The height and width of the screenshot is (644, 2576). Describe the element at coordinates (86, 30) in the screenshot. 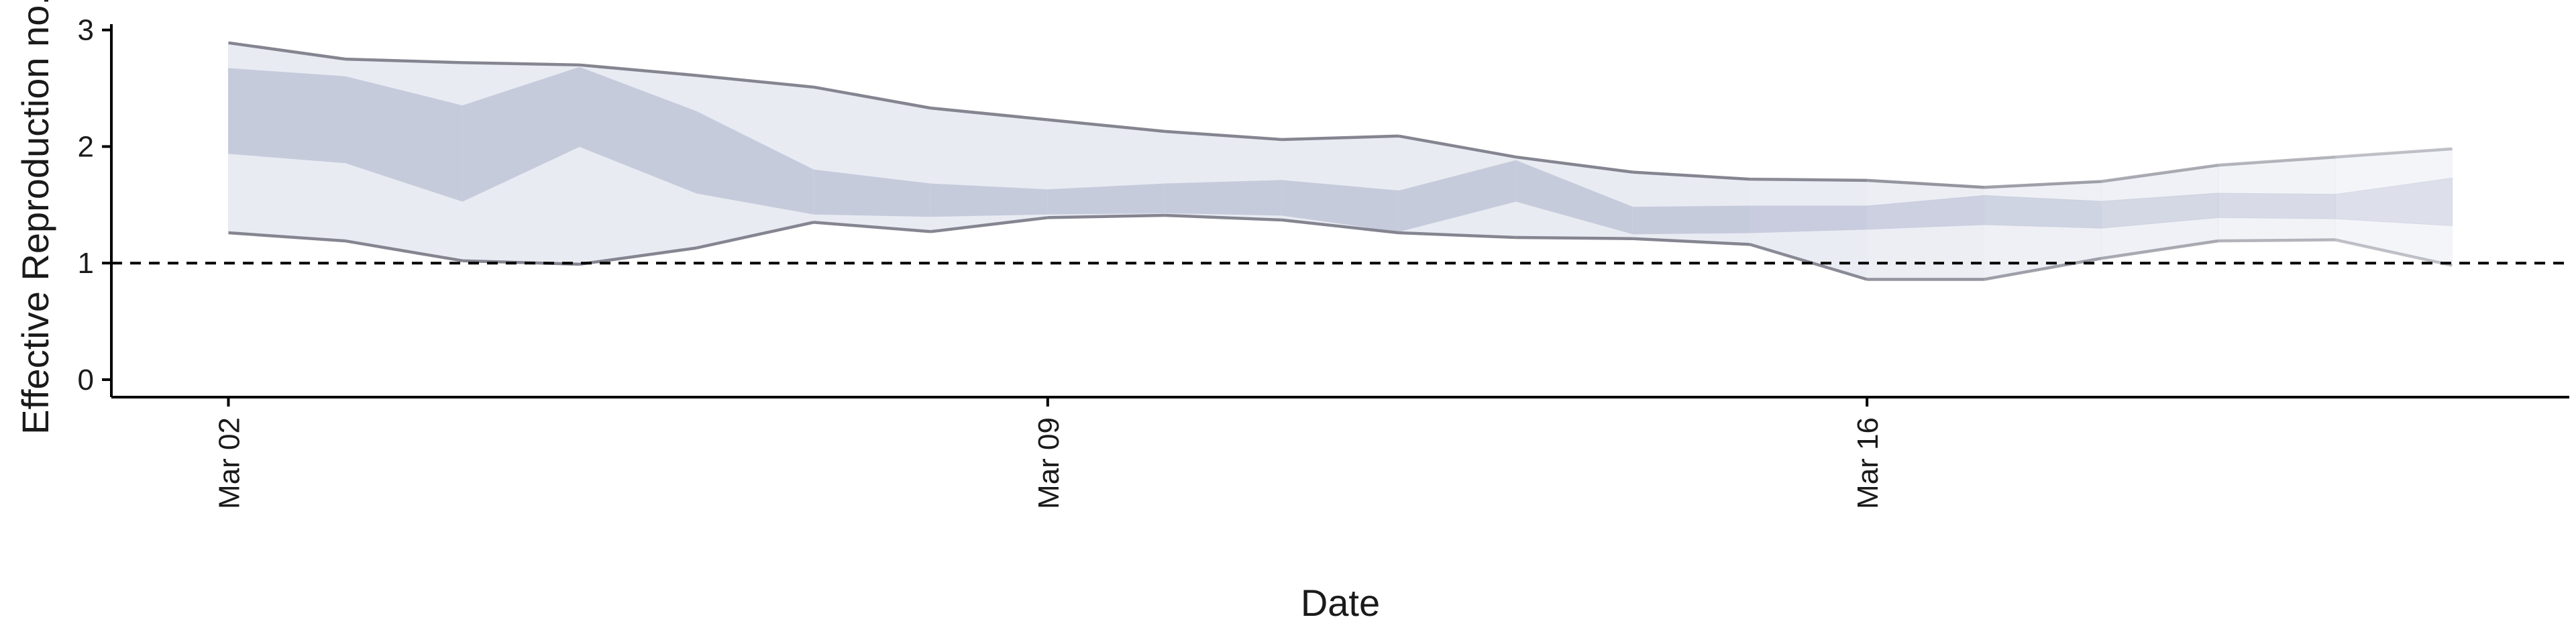

I see `y-tick-label: 3` at that location.